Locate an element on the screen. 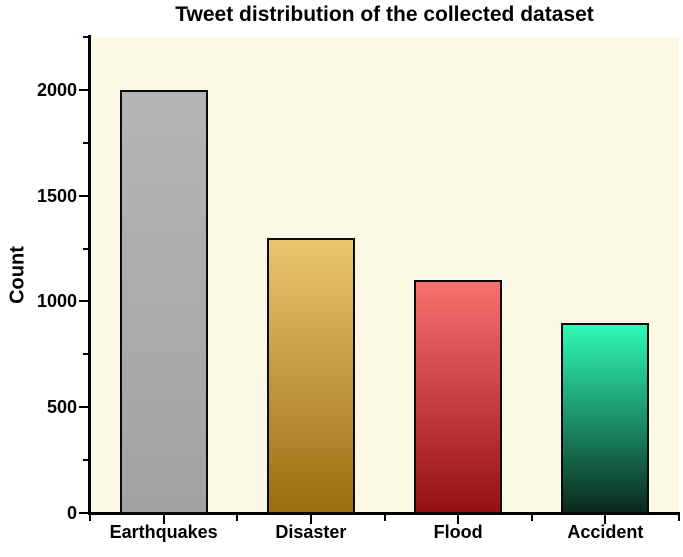 This screenshot has width=683, height=557. category-label-disaster: Disaster is located at coordinates (311, 532).